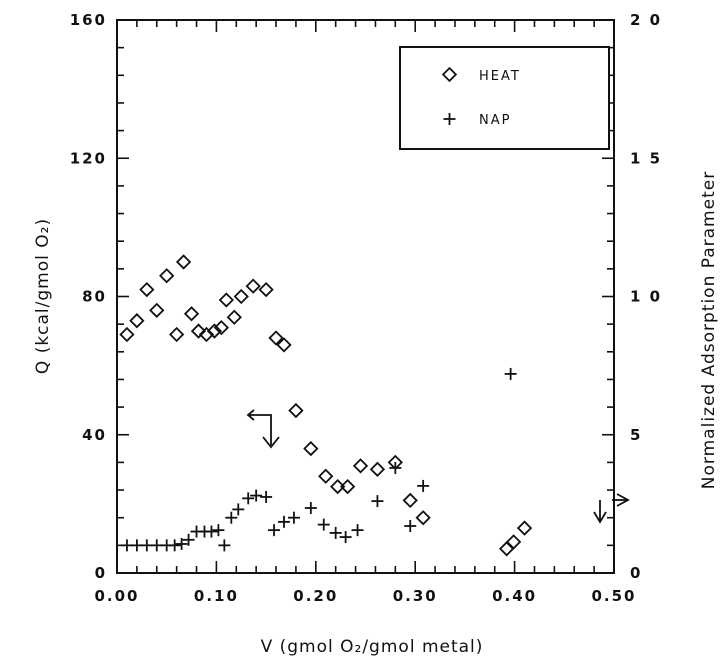  Describe the element at coordinates (500, 76) in the screenshot. I see `legend-heat-label: HEAT` at that location.